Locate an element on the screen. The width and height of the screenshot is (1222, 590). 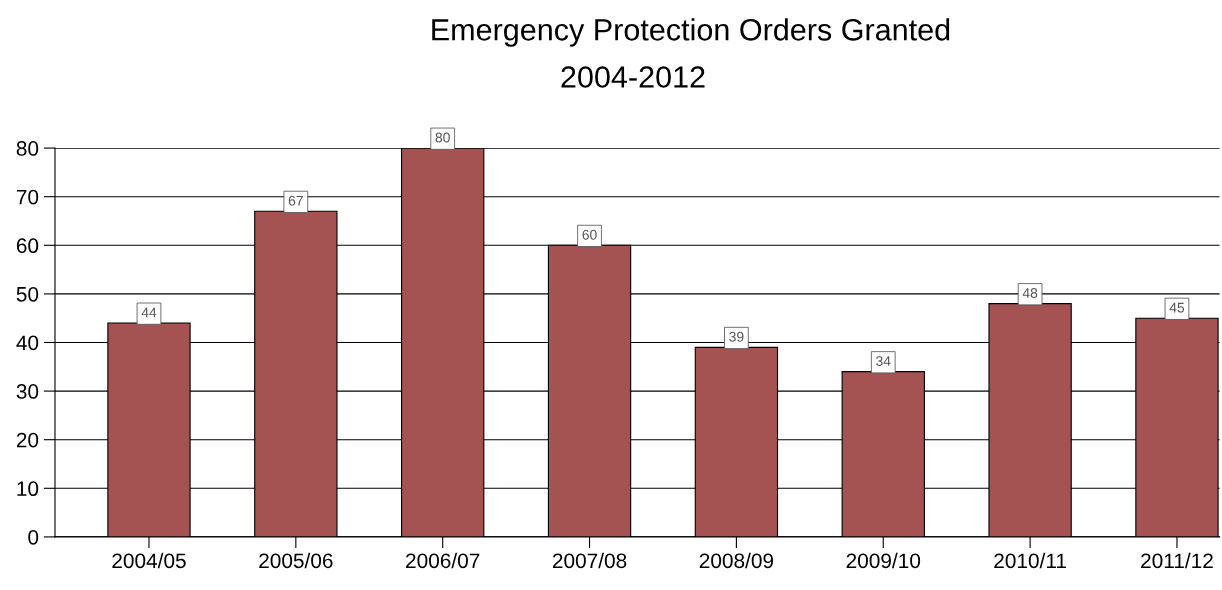
x-tick-label: 2004/05 is located at coordinates (149, 560).